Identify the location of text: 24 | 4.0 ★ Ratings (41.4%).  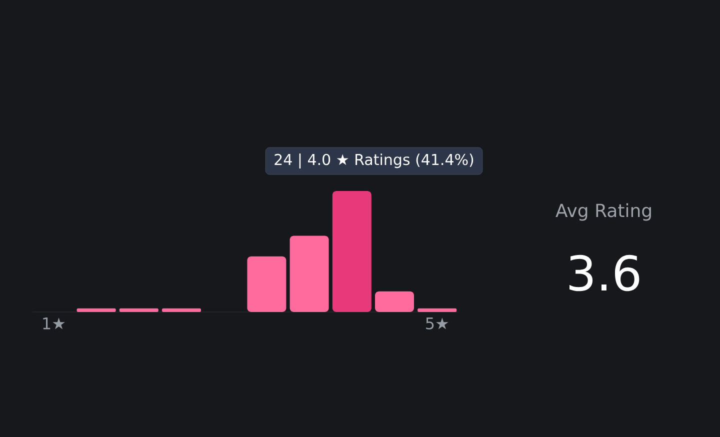
(374, 160).